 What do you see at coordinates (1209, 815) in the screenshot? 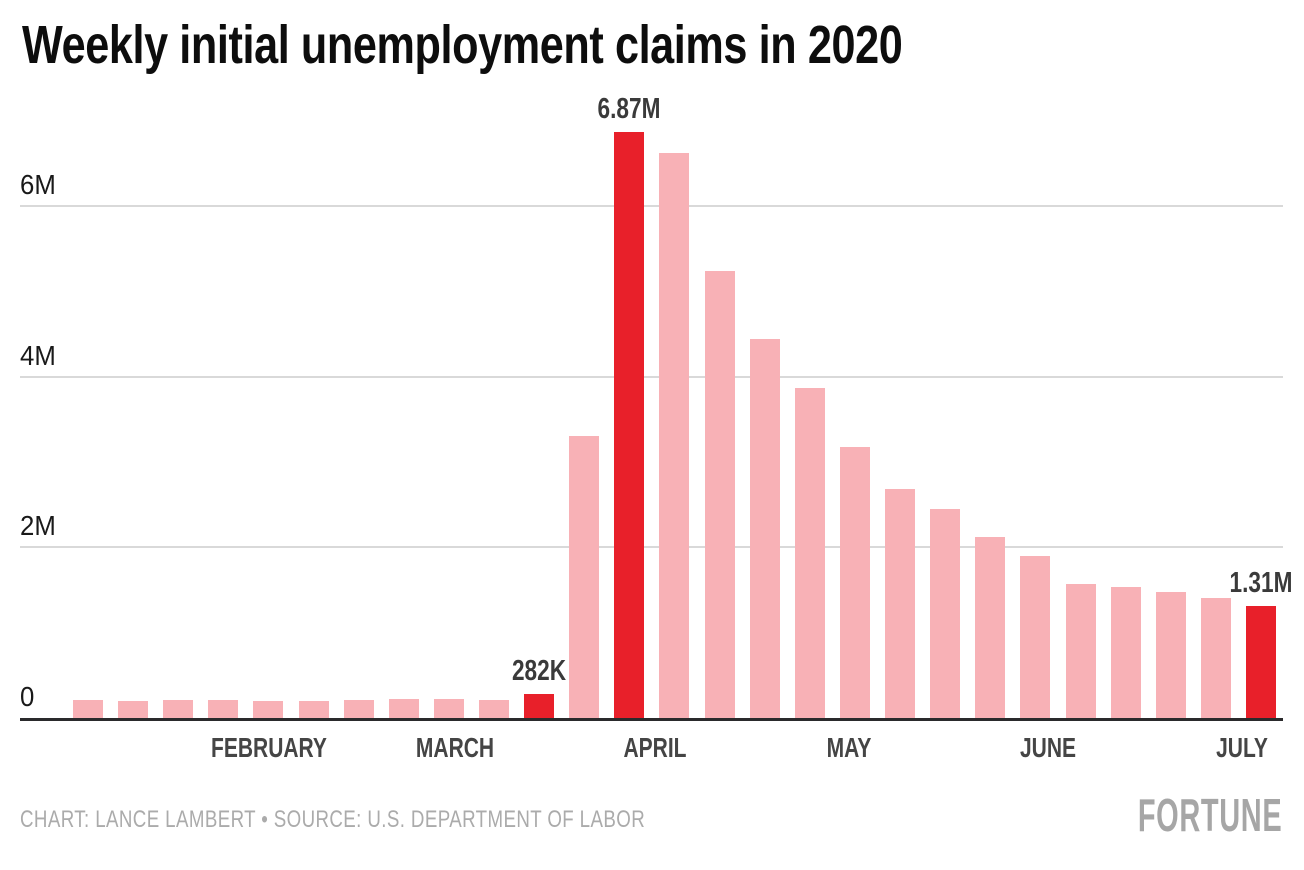
I see `fortune-logo: FORTUNE` at bounding box center [1209, 815].